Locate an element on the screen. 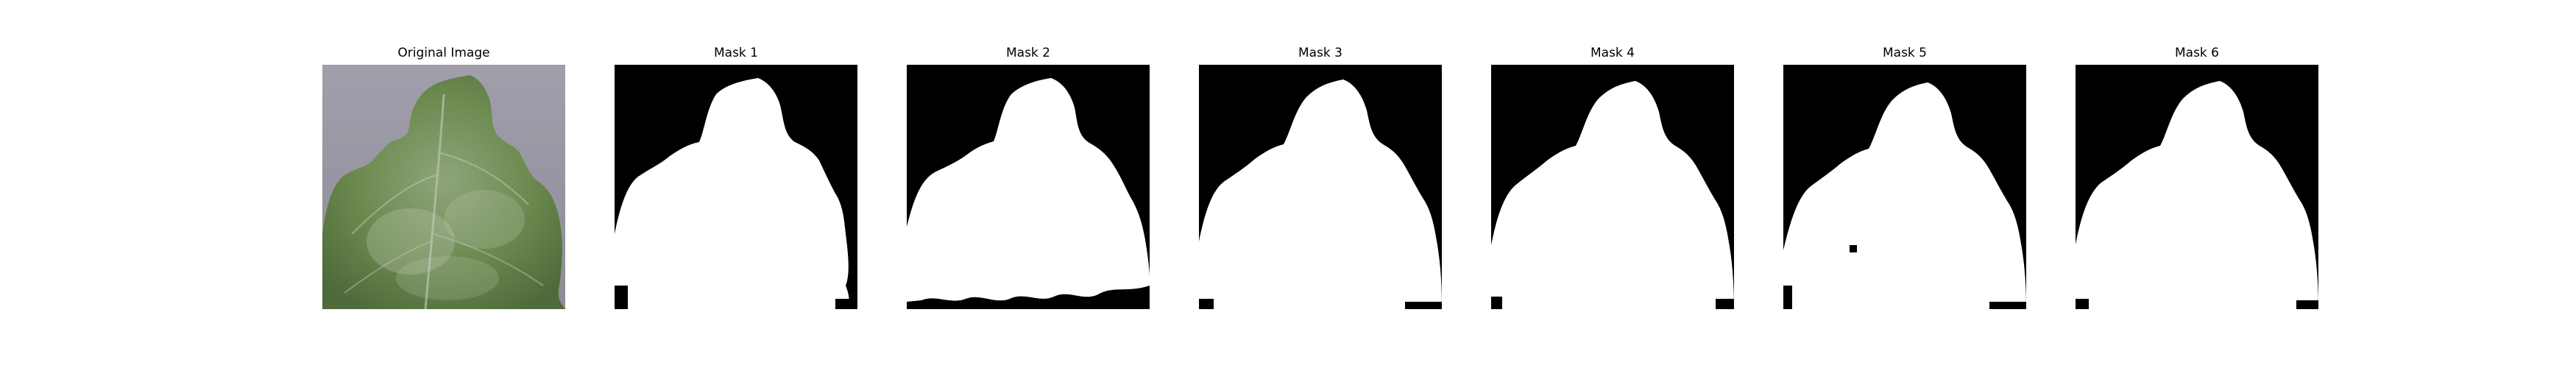 The image size is (2576, 368). figure-panel-mask-6: Mask 6 is located at coordinates (2197, 177).